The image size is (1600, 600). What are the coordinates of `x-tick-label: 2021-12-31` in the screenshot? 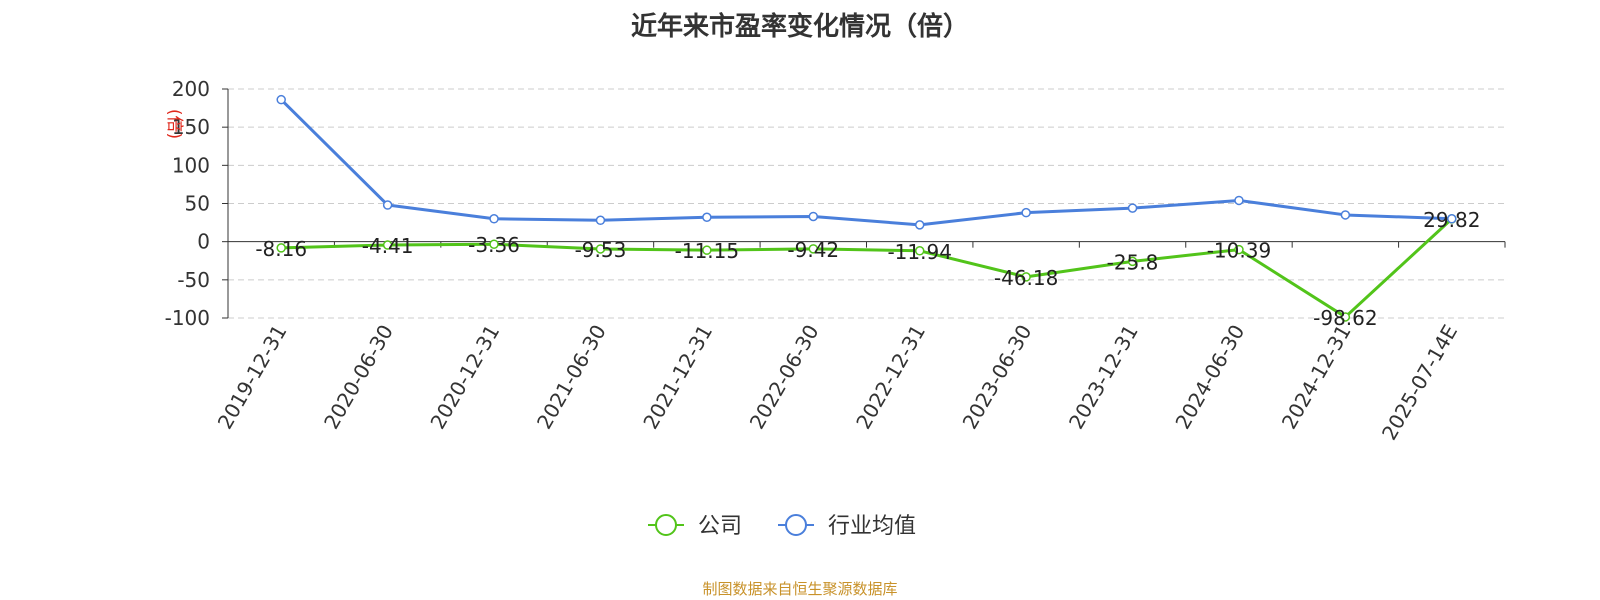 It's located at (677, 377).